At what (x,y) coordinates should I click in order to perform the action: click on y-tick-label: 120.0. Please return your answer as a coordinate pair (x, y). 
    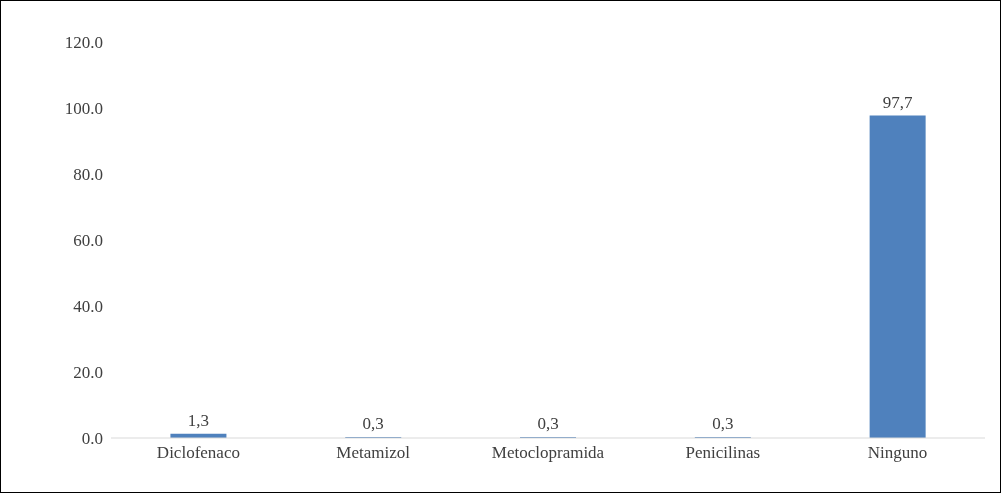
    Looking at the image, I should click on (83, 43).